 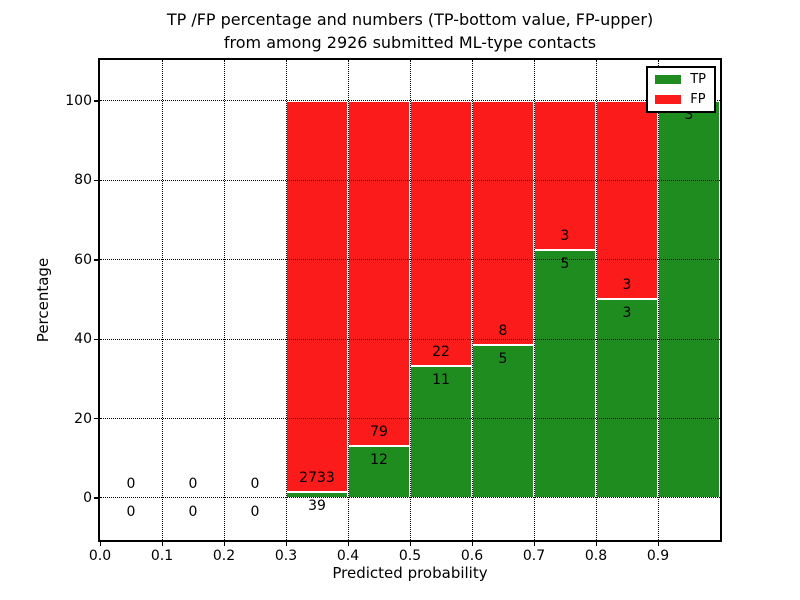 What do you see at coordinates (441, 351) in the screenshot?
I see `fp-count-label: 22` at bounding box center [441, 351].